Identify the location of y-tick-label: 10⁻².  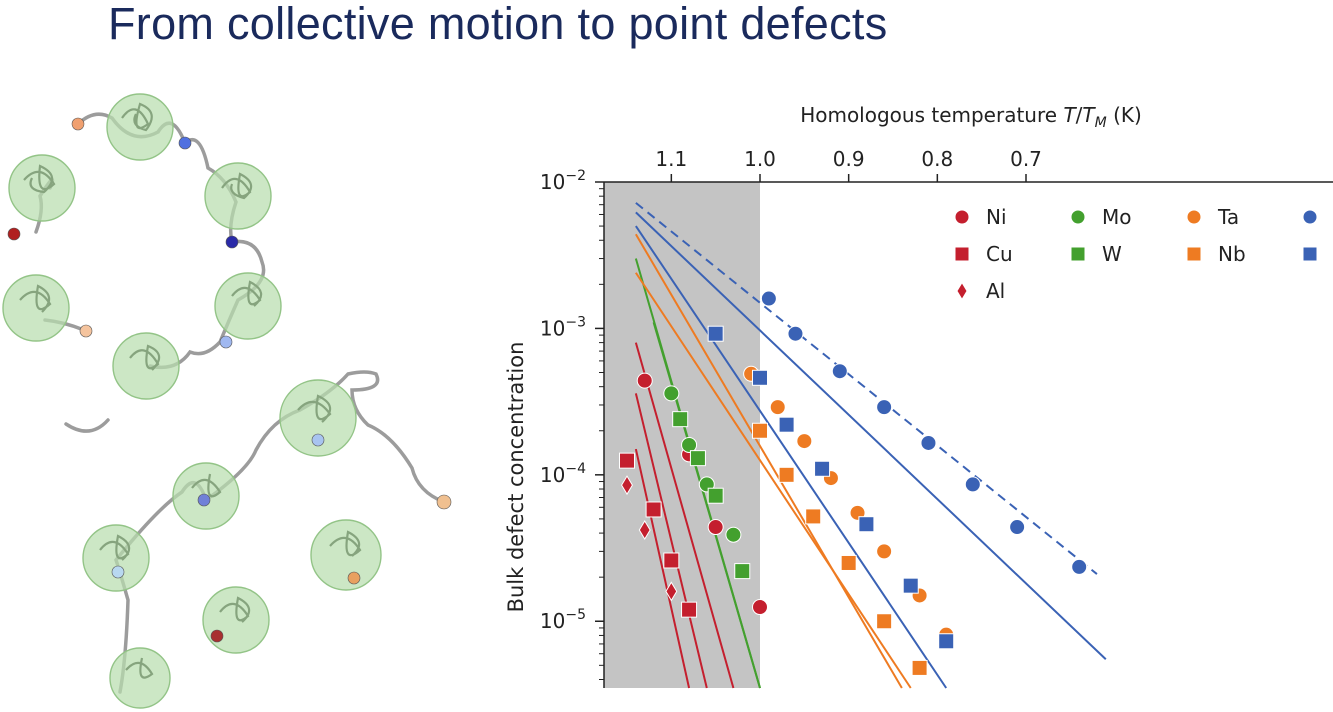
(563, 181).